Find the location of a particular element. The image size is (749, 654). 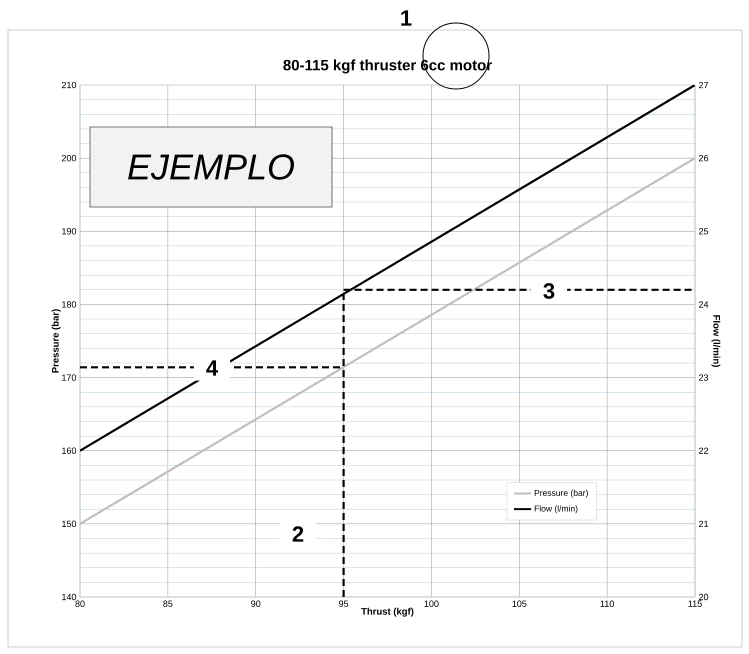

y-tick-label: 190 is located at coordinates (69, 231).